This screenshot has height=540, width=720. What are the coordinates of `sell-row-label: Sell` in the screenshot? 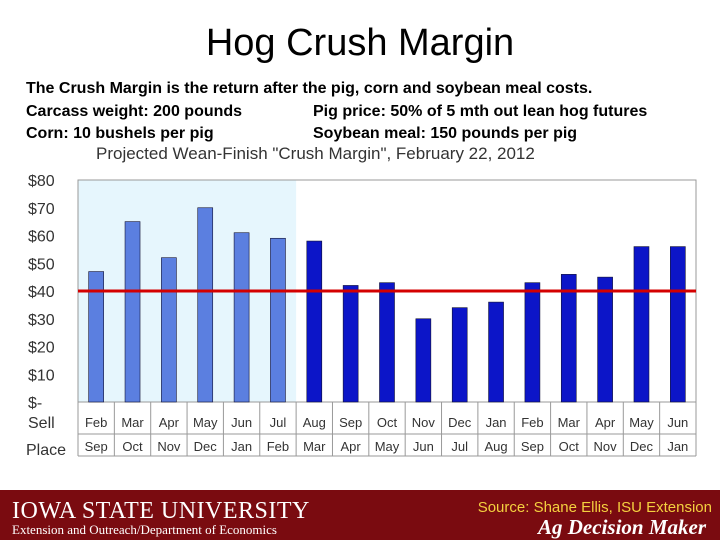 It's located at (41, 423).